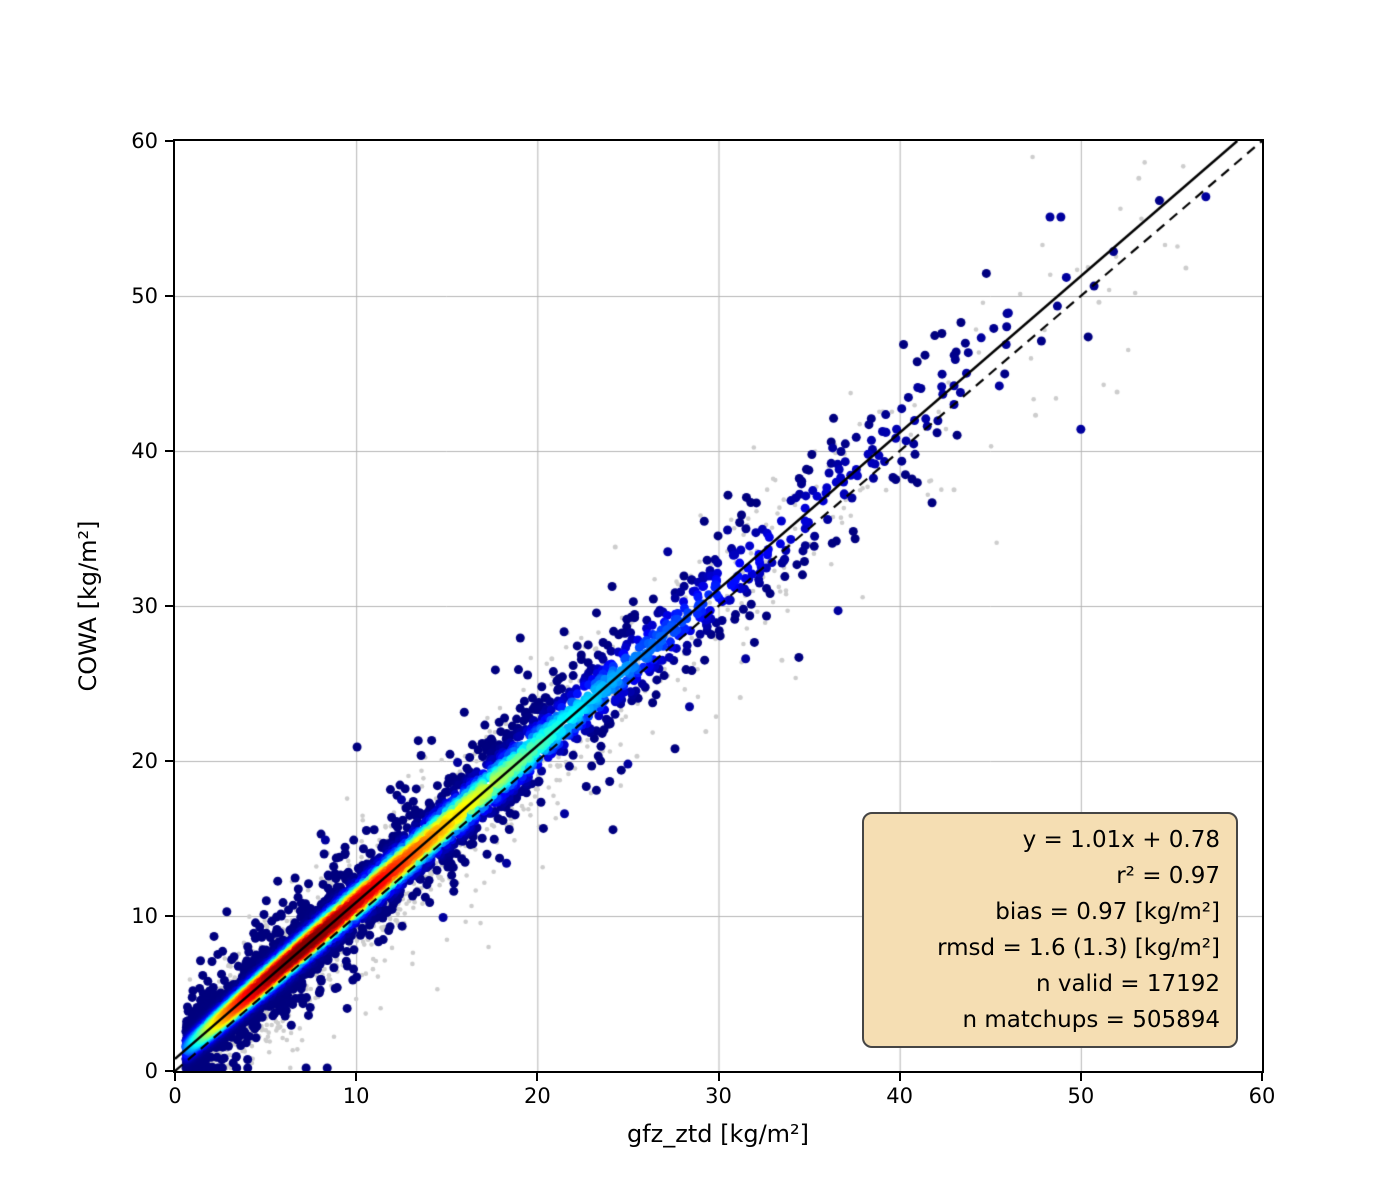 This screenshot has width=1400, height=1200. Describe the element at coordinates (175, 1096) in the screenshot. I see `x-tick-label: 0` at that location.